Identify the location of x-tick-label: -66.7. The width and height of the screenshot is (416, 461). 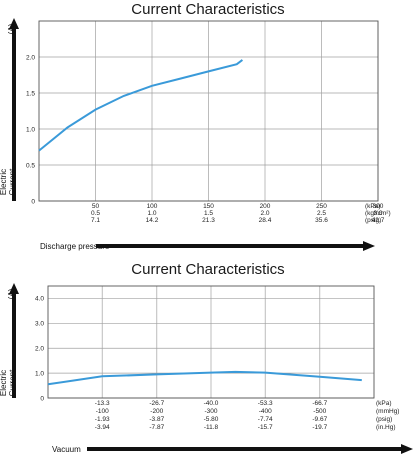
(319, 403).